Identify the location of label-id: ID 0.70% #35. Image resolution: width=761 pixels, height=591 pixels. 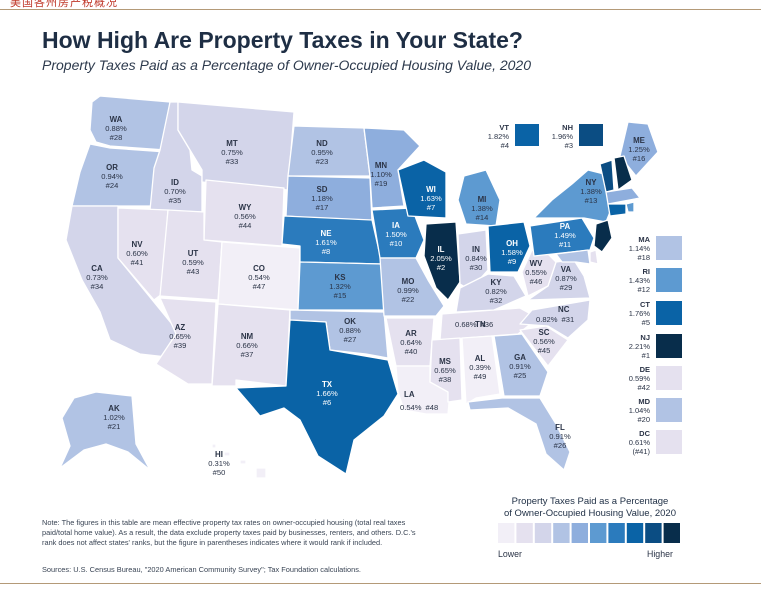
(175, 191).